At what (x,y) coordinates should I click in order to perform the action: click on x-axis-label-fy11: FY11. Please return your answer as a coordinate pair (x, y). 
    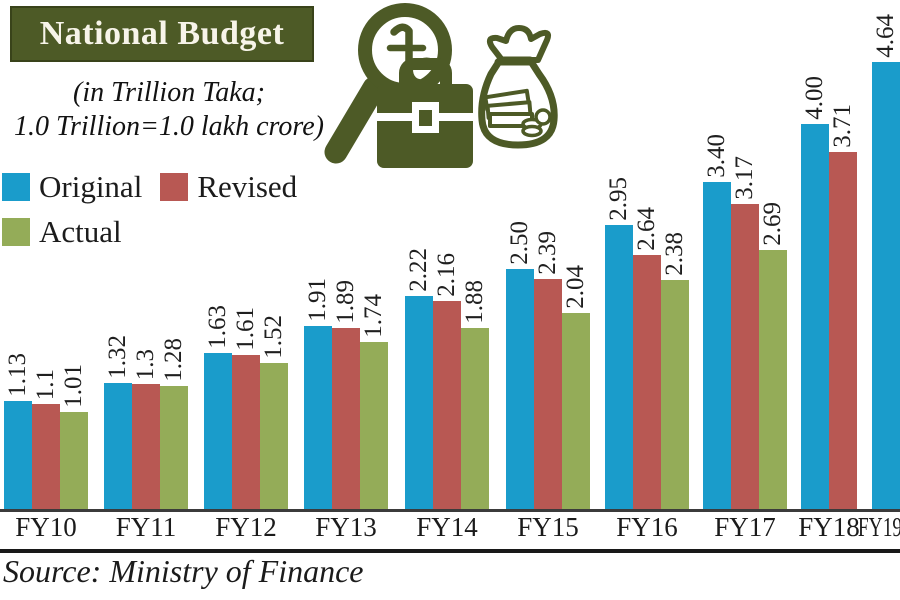
    Looking at the image, I should click on (146, 527).